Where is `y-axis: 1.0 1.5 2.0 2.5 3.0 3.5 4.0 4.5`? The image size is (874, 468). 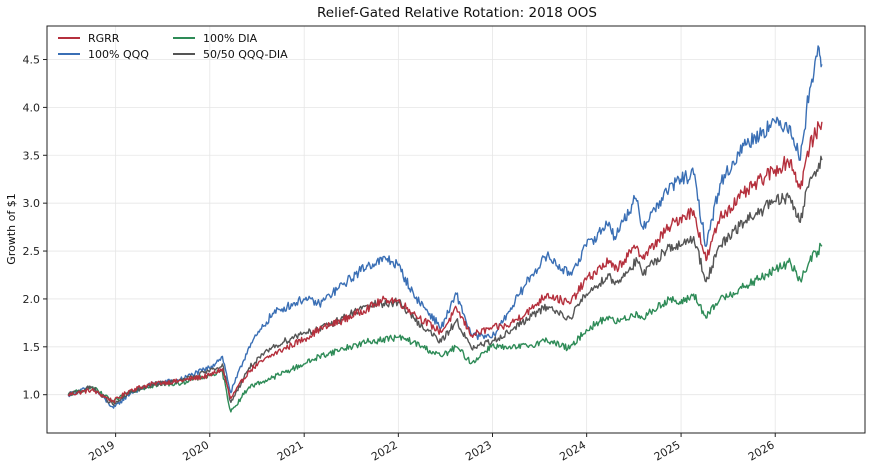
y-axis: 1.0 1.5 2.0 2.5 3.0 3.5 4.0 4.5 is located at coordinates (35, 228).